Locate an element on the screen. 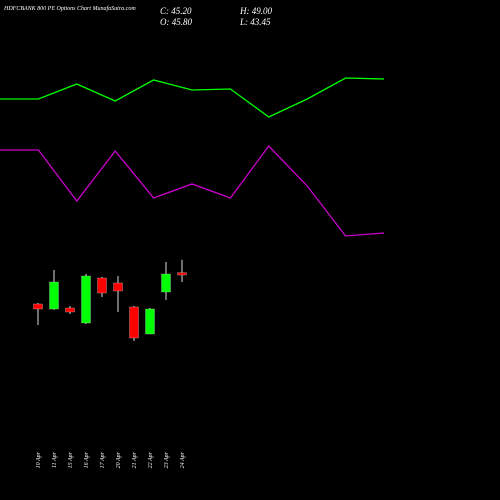 Image resolution: width=500 pixels, height=500 pixels. x-tick-label: 24 Apr is located at coordinates (182, 459).